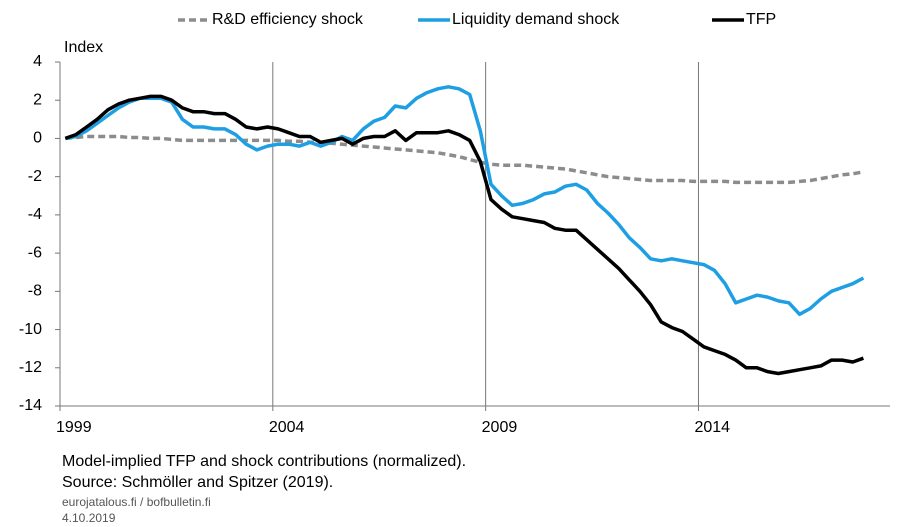  Describe the element at coordinates (712, 427) in the screenshot. I see `x-tick-label: 2014` at that location.